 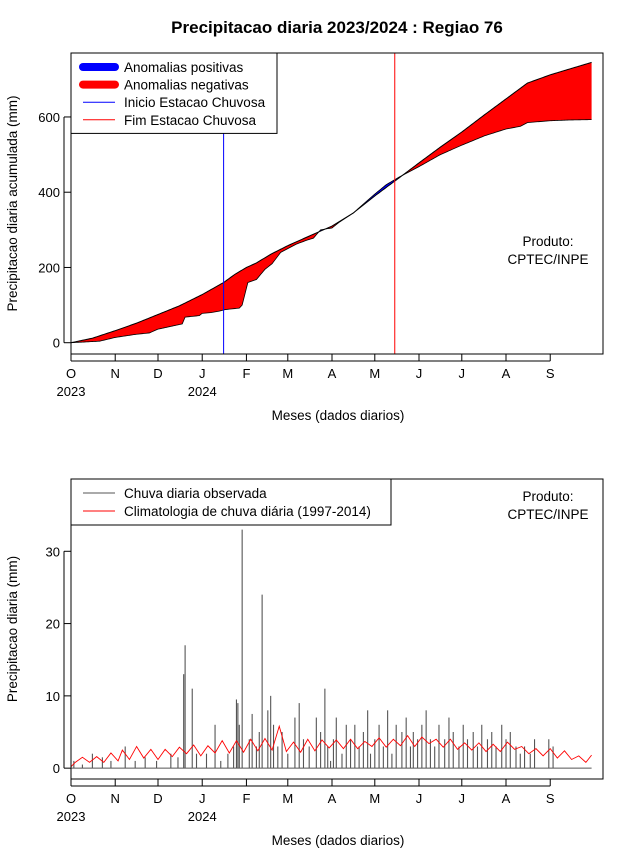 I want to click on legend-label: Anomalias negativas, so click(x=186, y=85).